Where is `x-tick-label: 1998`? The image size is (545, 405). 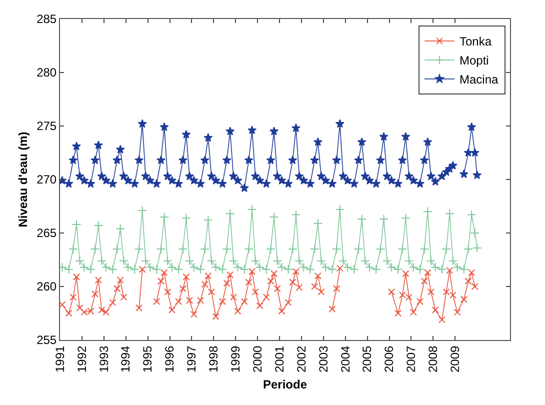 x-tick-label: 1998 is located at coordinates (213, 359).